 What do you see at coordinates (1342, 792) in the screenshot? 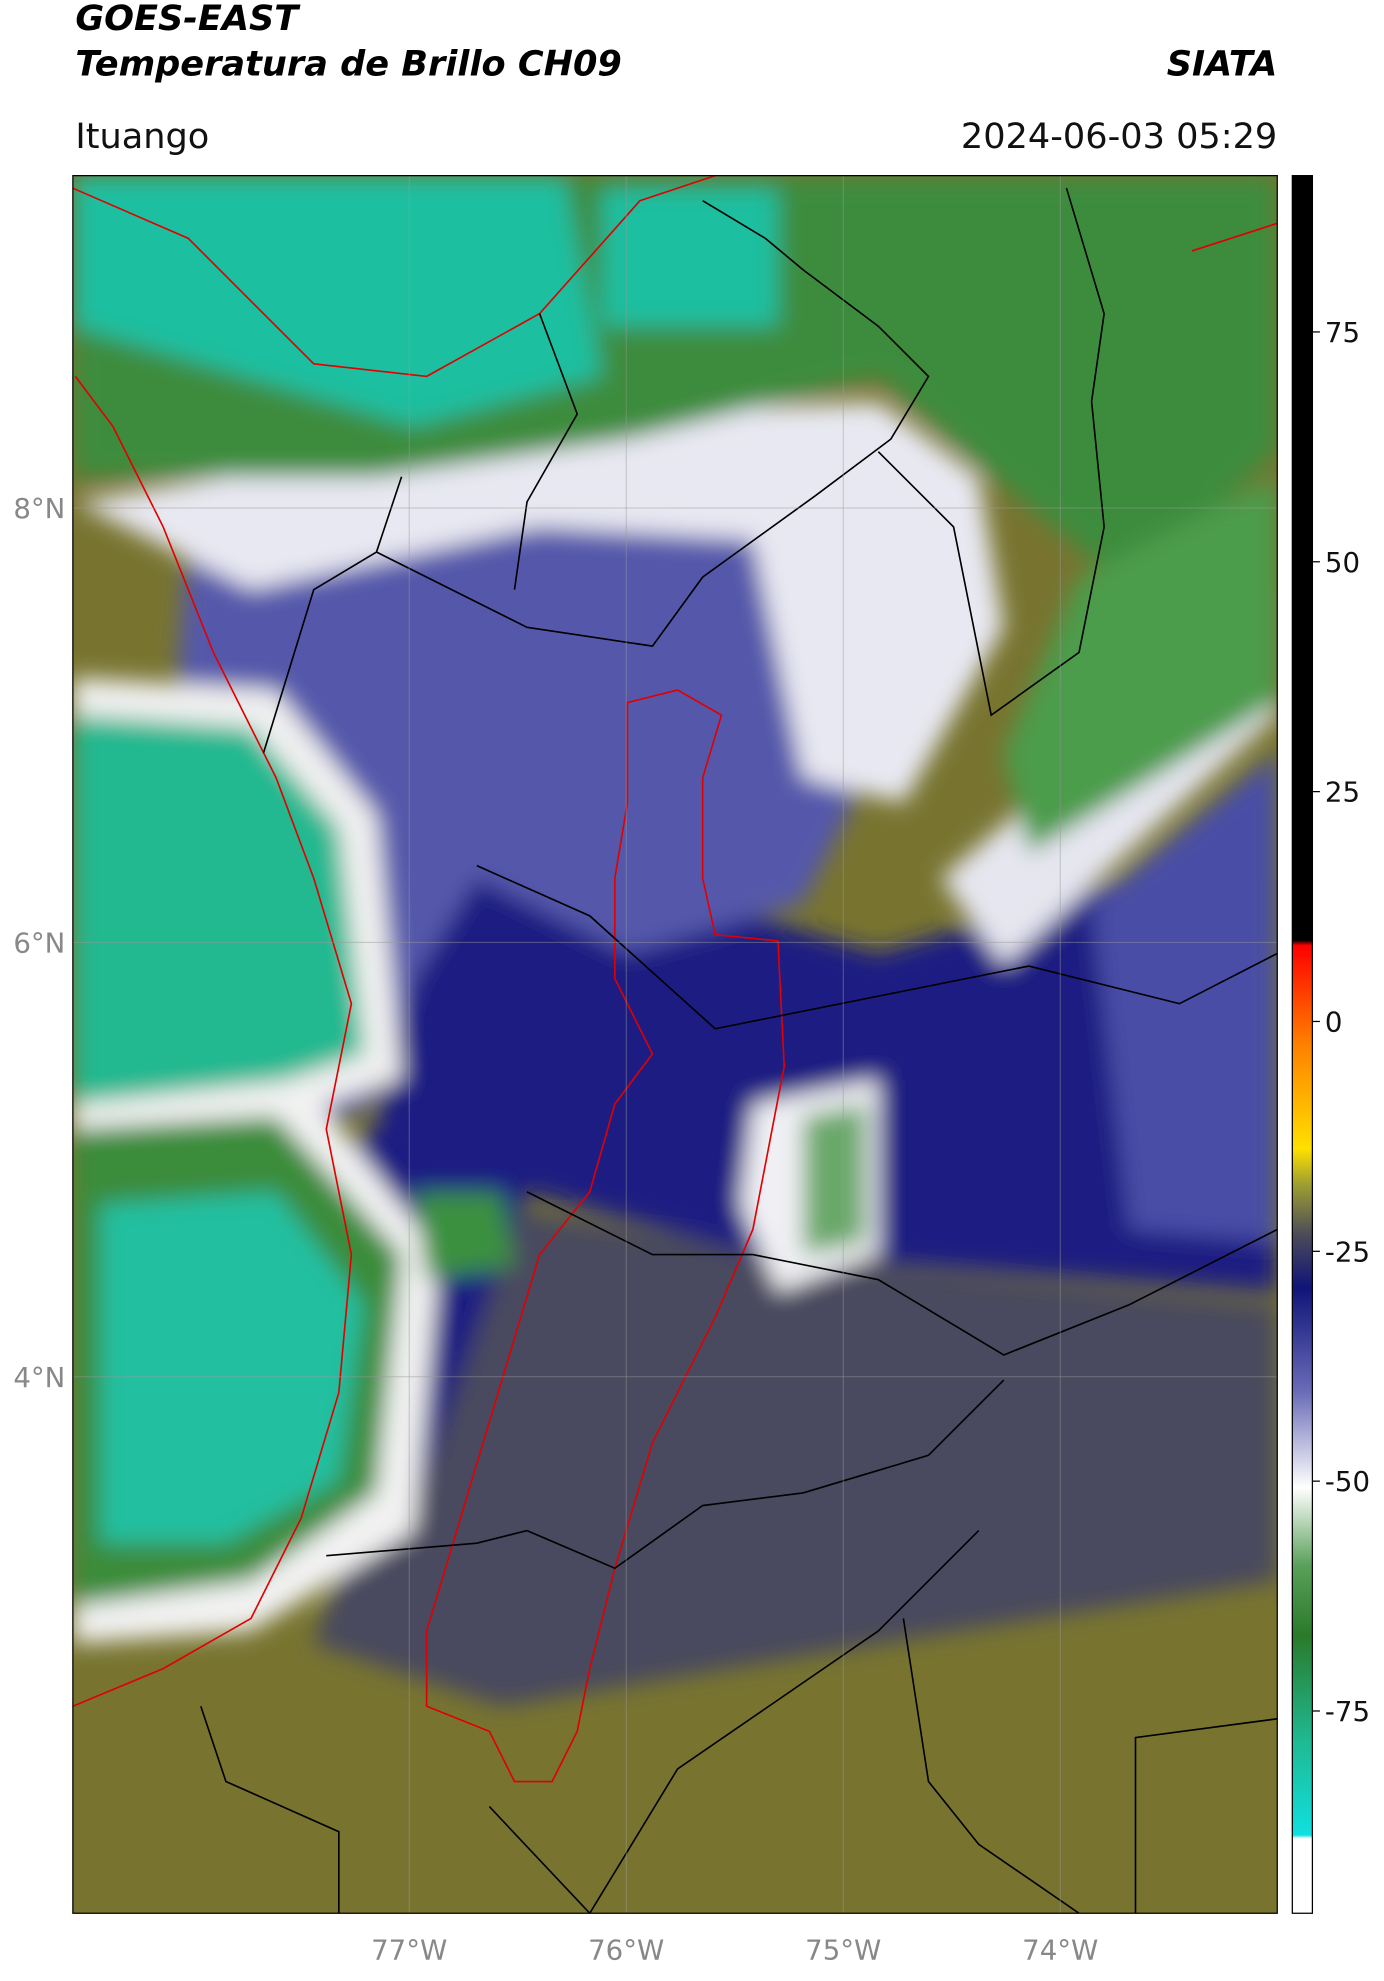
I see `colorbar-tick-label: 25` at bounding box center [1342, 792].